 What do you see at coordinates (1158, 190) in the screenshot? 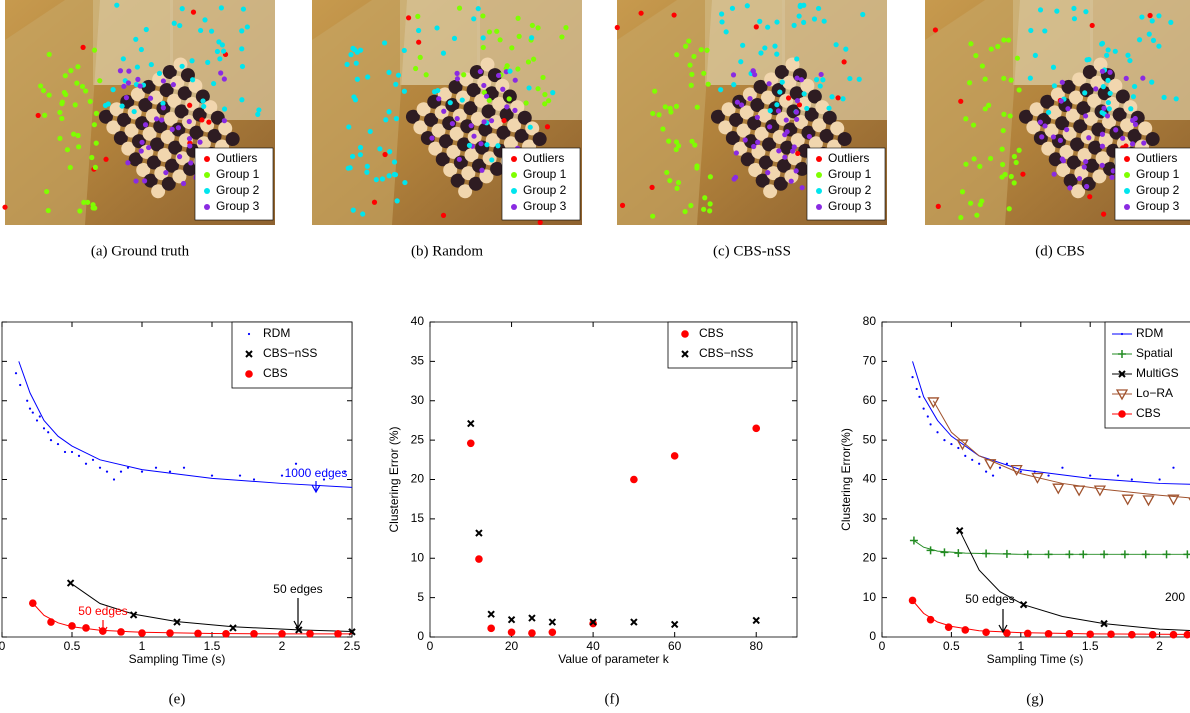
I see `legend-label: Group 2` at bounding box center [1158, 190].